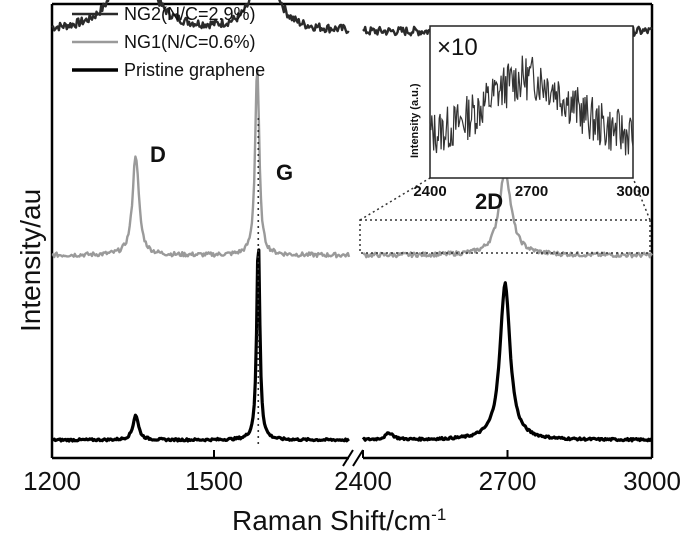 The width and height of the screenshot is (700, 549). I want to click on inset-frame, so click(531, 102).